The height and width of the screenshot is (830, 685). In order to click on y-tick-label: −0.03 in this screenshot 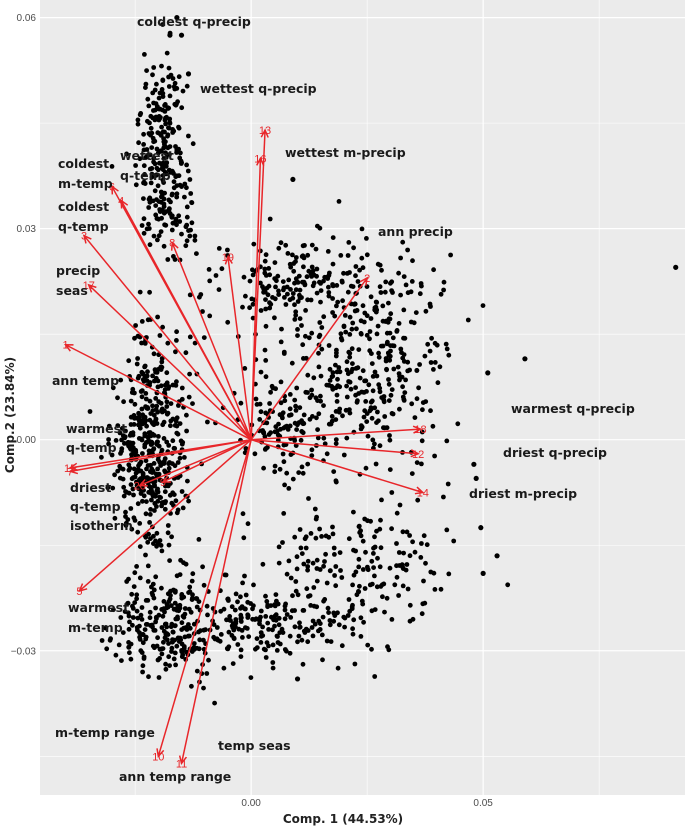, I will do `click(24, 651)`.